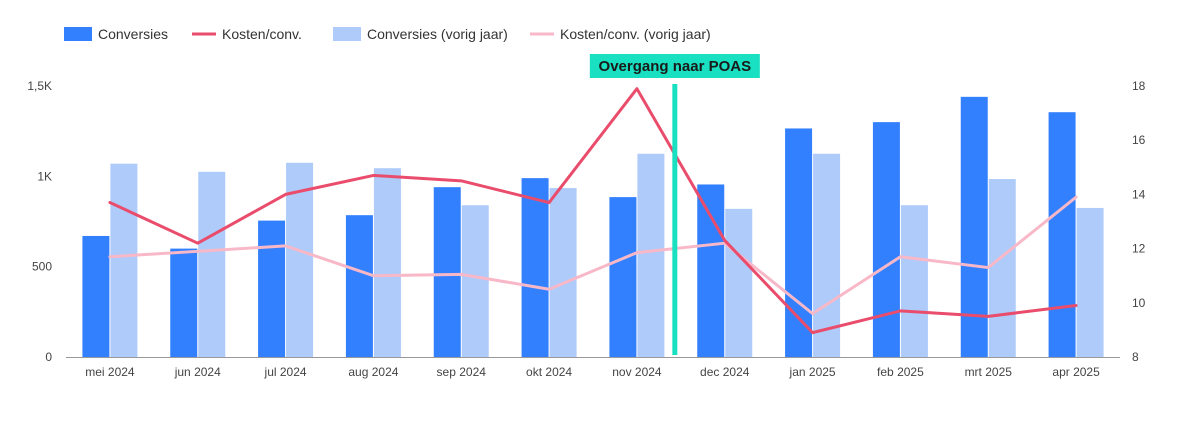  What do you see at coordinates (900, 372) in the screenshot?
I see `x-tick-label-9: feb 2025` at bounding box center [900, 372].